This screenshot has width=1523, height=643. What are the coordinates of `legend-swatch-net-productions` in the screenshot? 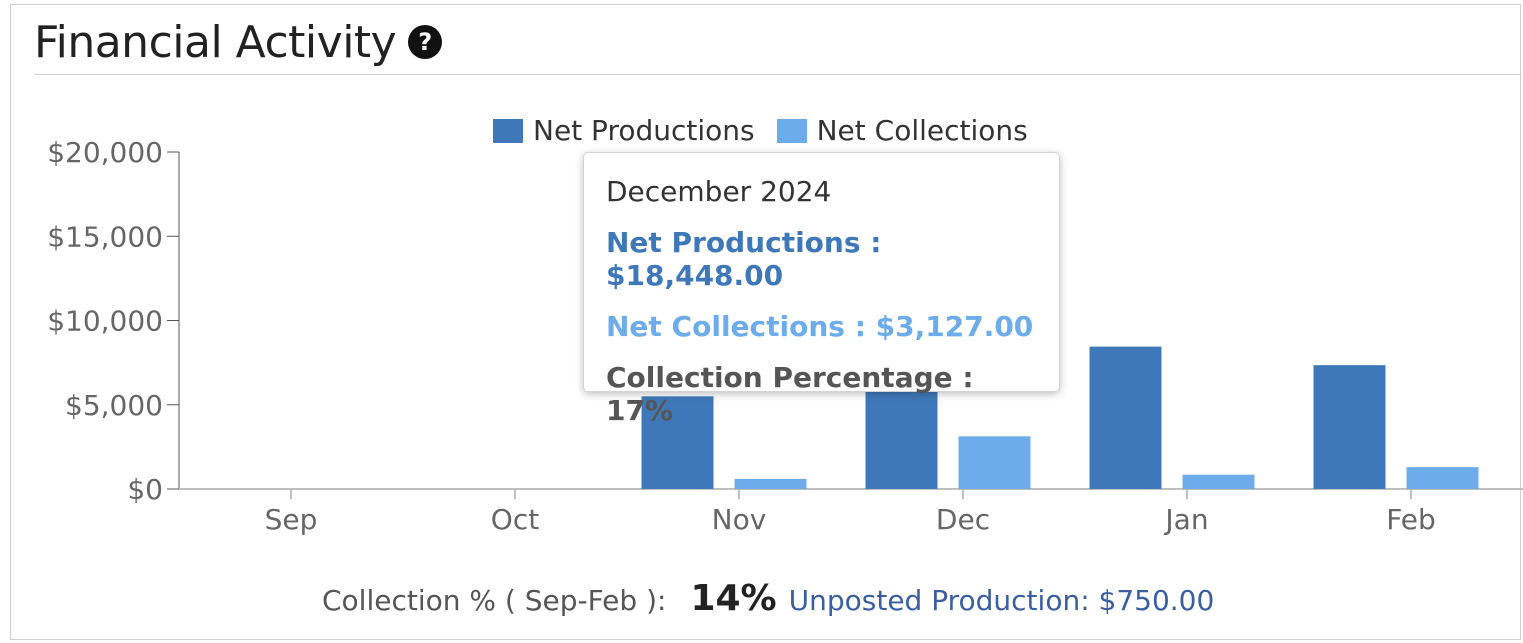 It's located at (508, 130).